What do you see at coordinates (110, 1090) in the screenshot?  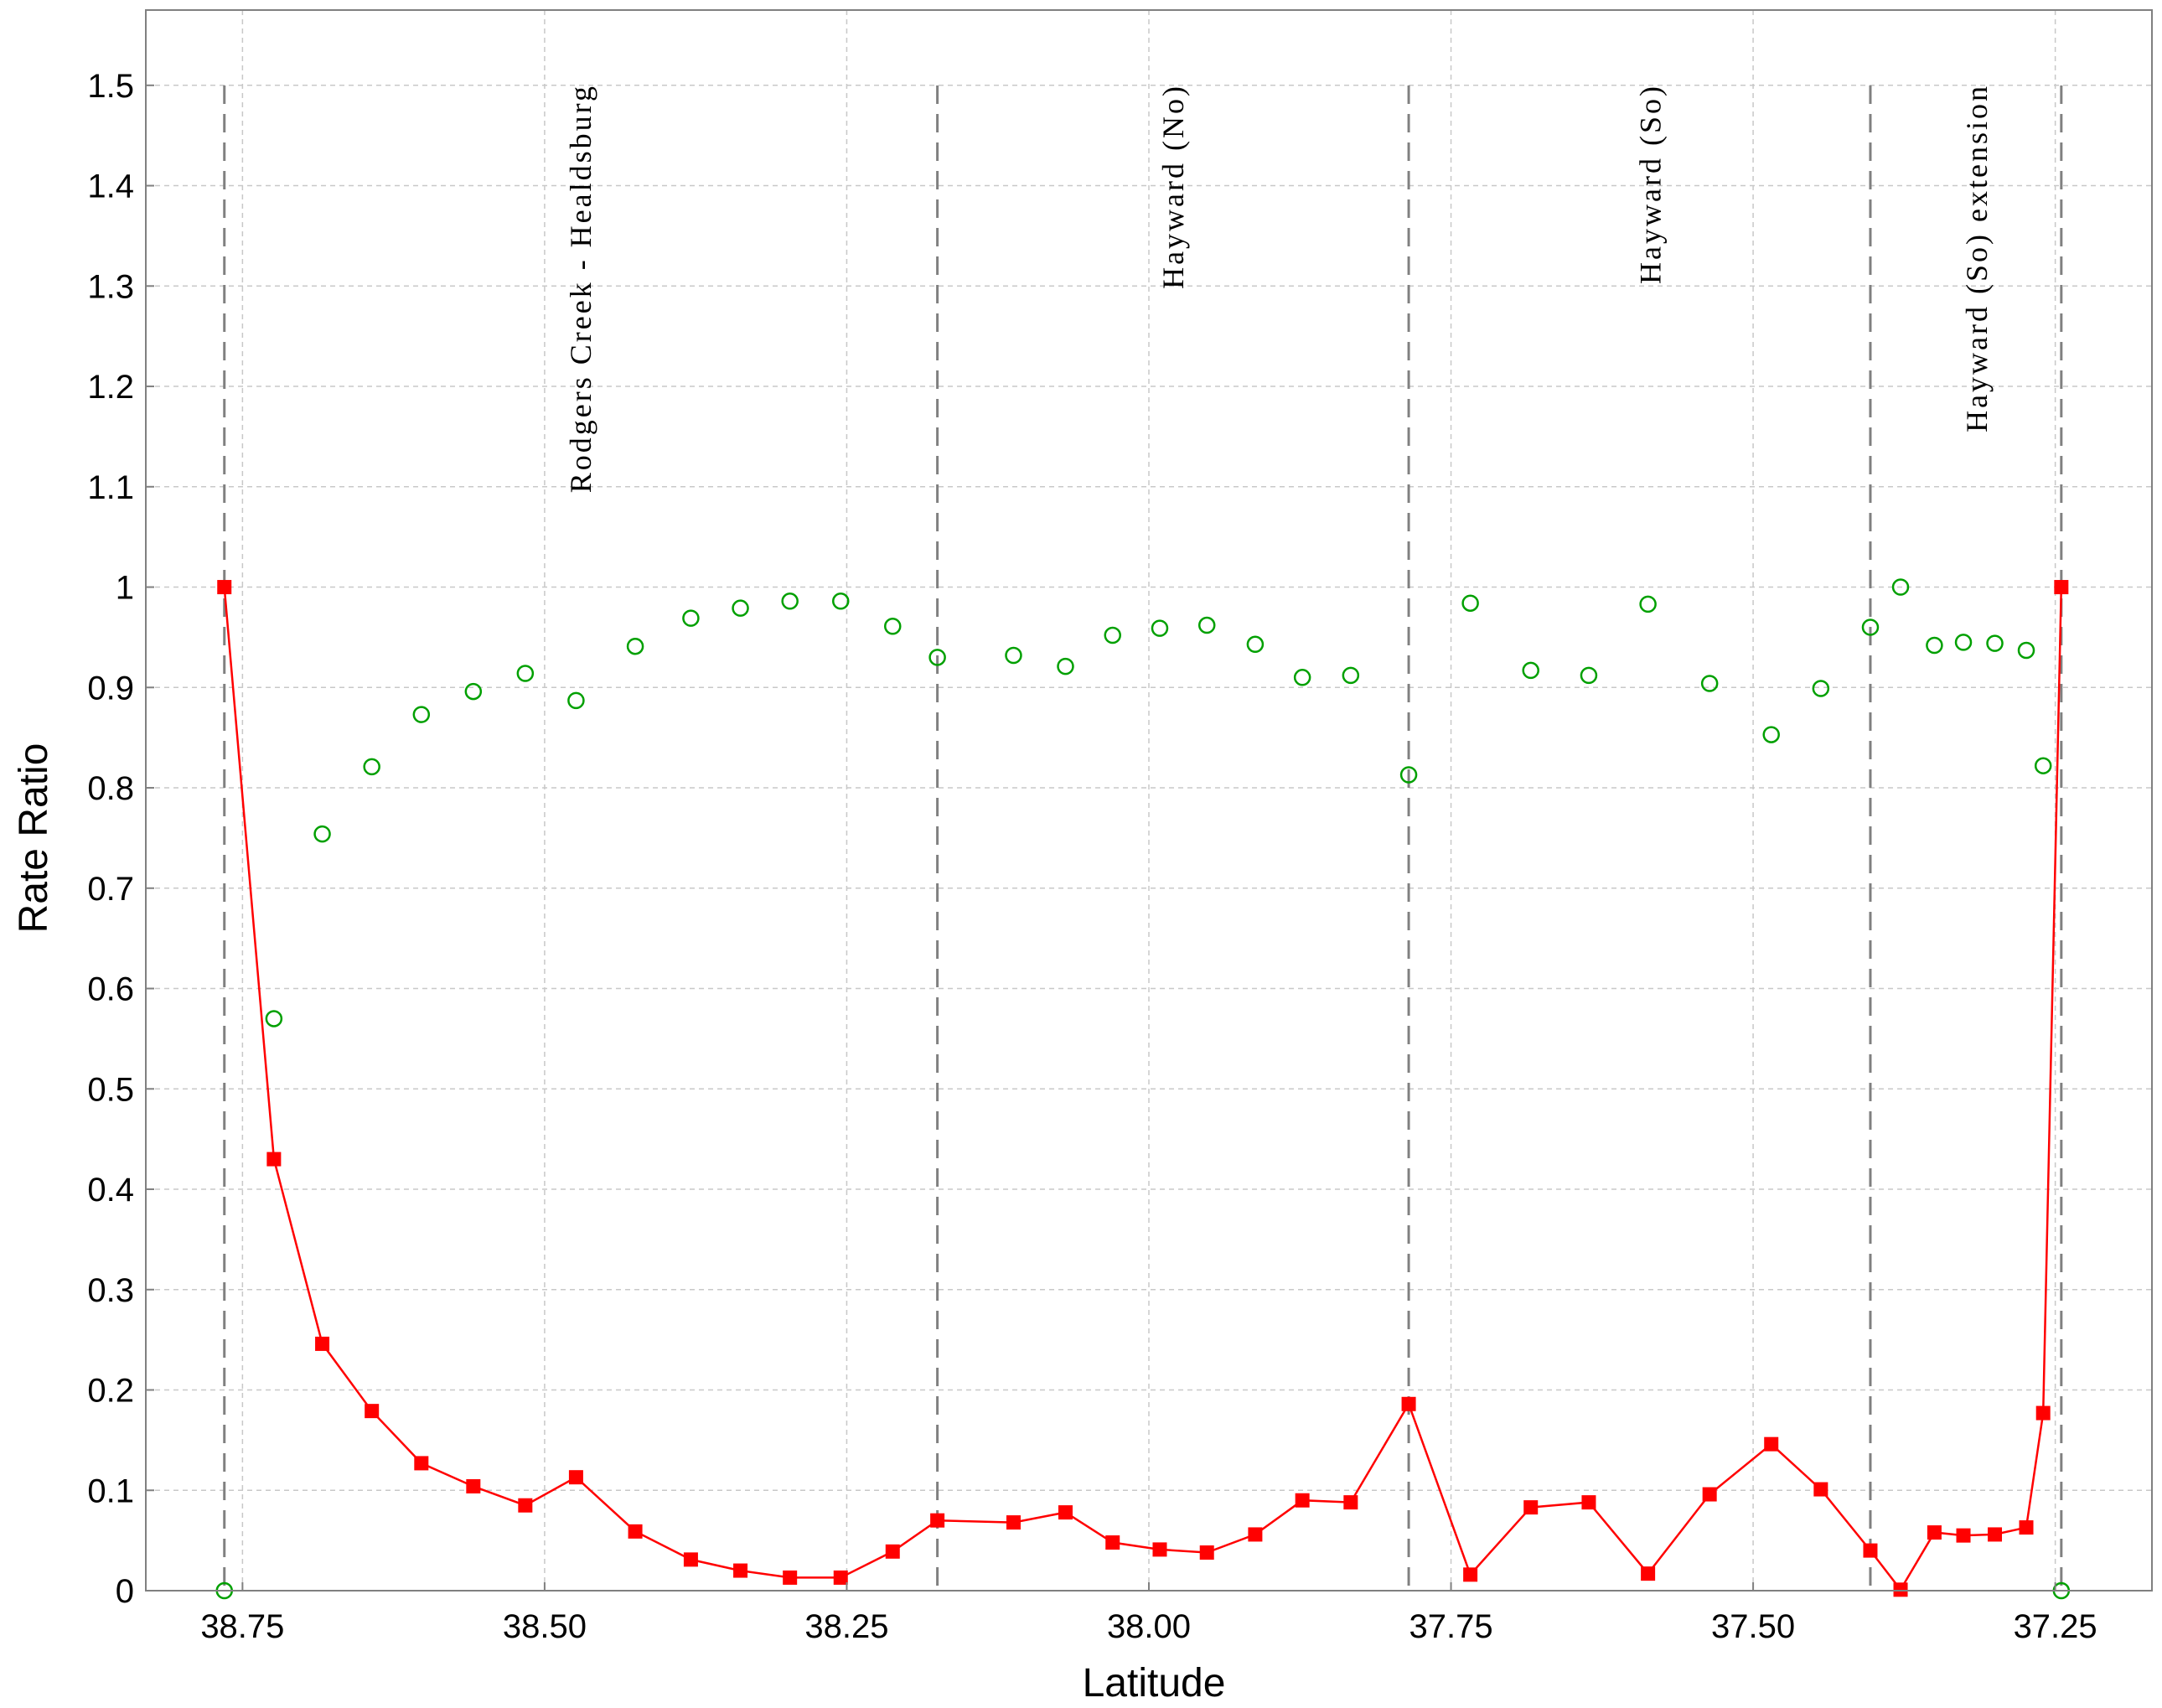 I see `y-tick-label: 0.5` at bounding box center [110, 1090].